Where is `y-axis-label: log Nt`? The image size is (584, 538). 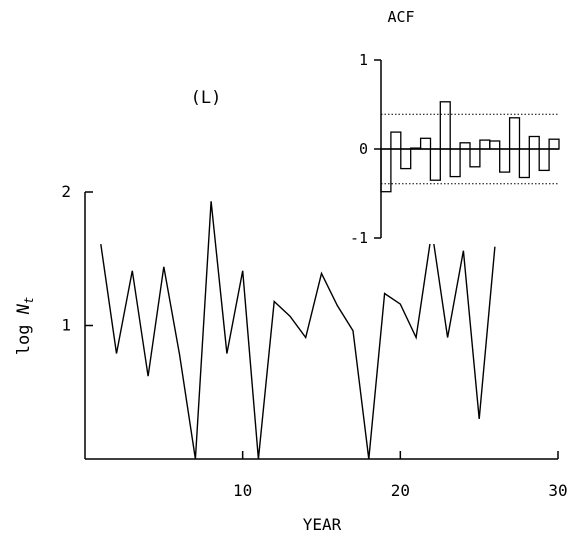
y-axis-label: log Nt is located at coordinates (25, 326).